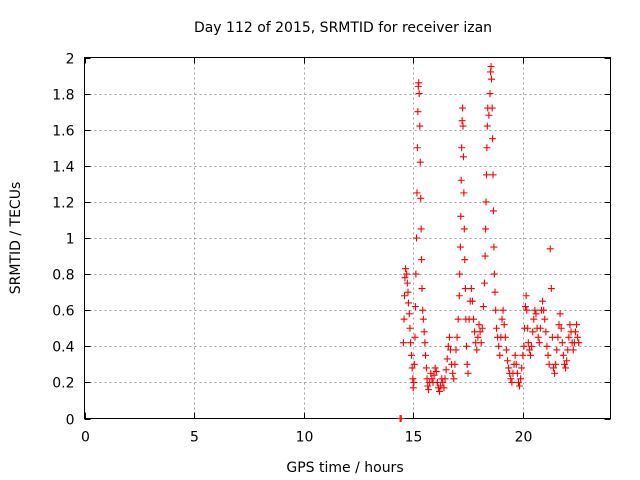 This screenshot has width=640, height=480. Describe the element at coordinates (344, 468) in the screenshot. I see `x-axis-label: GPS time / hours` at that location.